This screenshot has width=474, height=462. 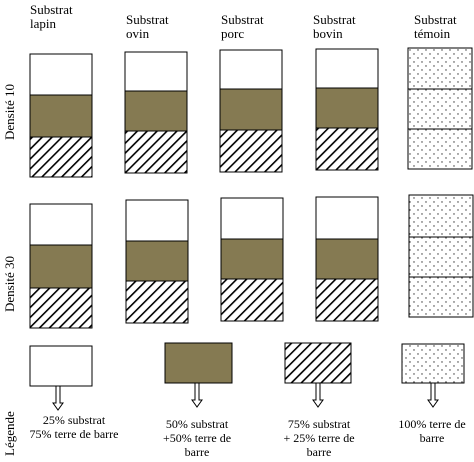 What do you see at coordinates (43, 23) in the screenshot?
I see `column-header-line2: lapin` at bounding box center [43, 23].